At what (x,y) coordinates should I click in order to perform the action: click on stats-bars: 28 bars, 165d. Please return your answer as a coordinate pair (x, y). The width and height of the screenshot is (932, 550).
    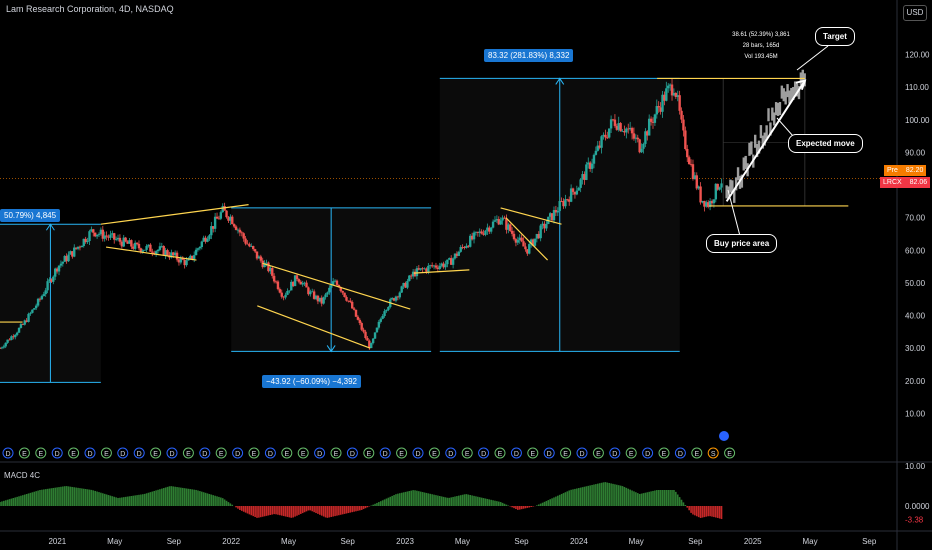
    Looking at the image, I should click on (761, 46).